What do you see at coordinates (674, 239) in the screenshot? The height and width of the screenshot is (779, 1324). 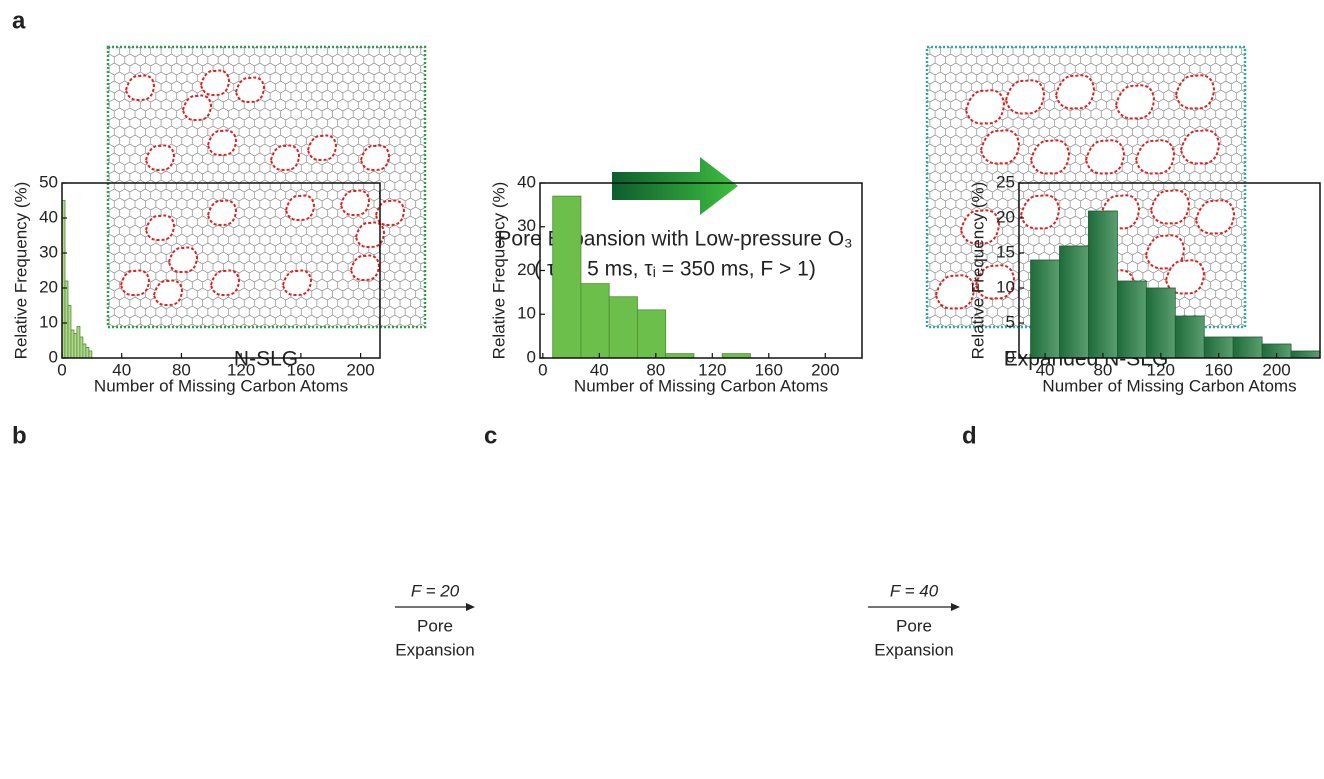 I see `process-text: Pore Expansion with Low-pressure O₃` at bounding box center [674, 239].